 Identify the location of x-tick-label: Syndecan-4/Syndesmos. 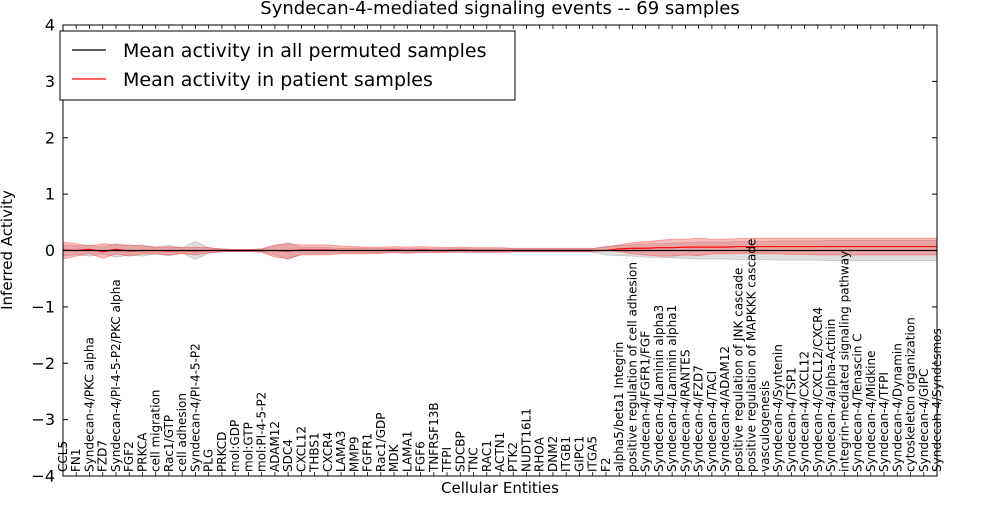
(937, 400).